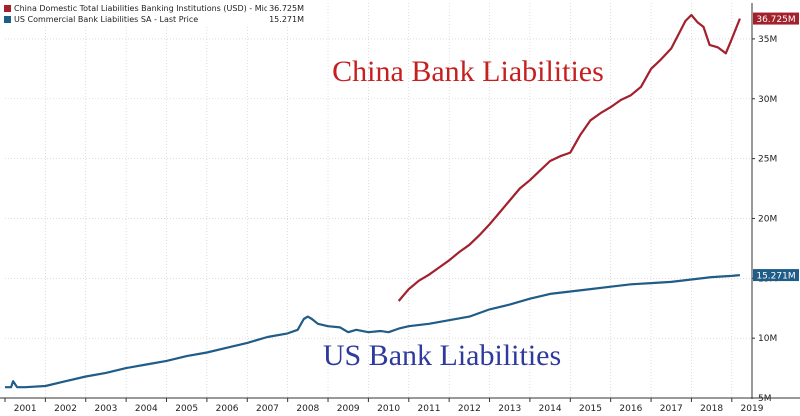 The height and width of the screenshot is (416, 800). What do you see at coordinates (429, 409) in the screenshot?
I see `x-tick-label: 2011` at bounding box center [429, 409].